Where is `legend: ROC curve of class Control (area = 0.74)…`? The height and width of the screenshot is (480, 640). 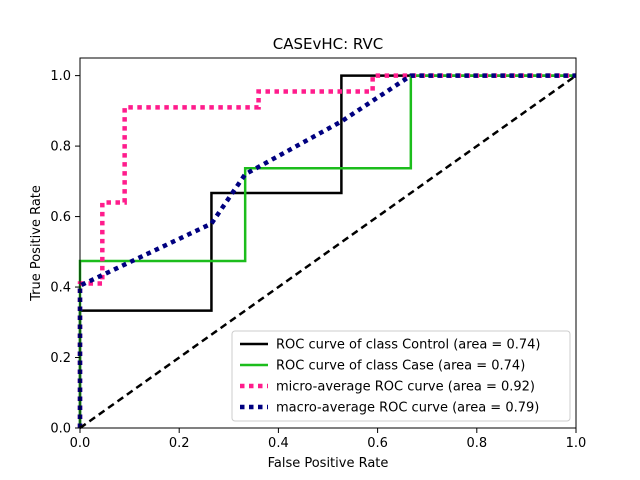 legend: ROC curve of class Control (area = 0.74)… is located at coordinates (401, 376).